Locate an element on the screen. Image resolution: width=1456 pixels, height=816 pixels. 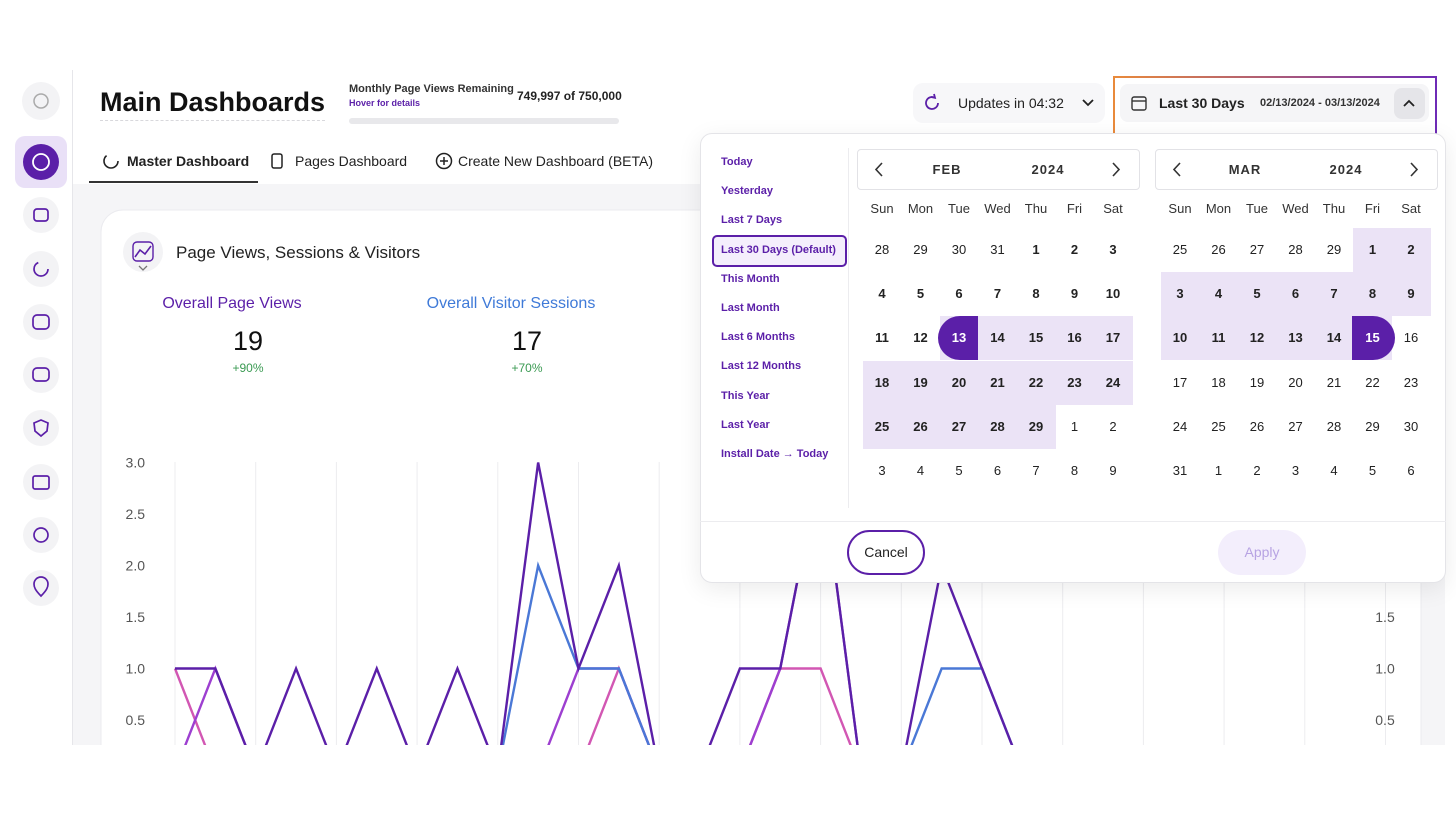
nav-collapse is located at coordinates (41, 101).